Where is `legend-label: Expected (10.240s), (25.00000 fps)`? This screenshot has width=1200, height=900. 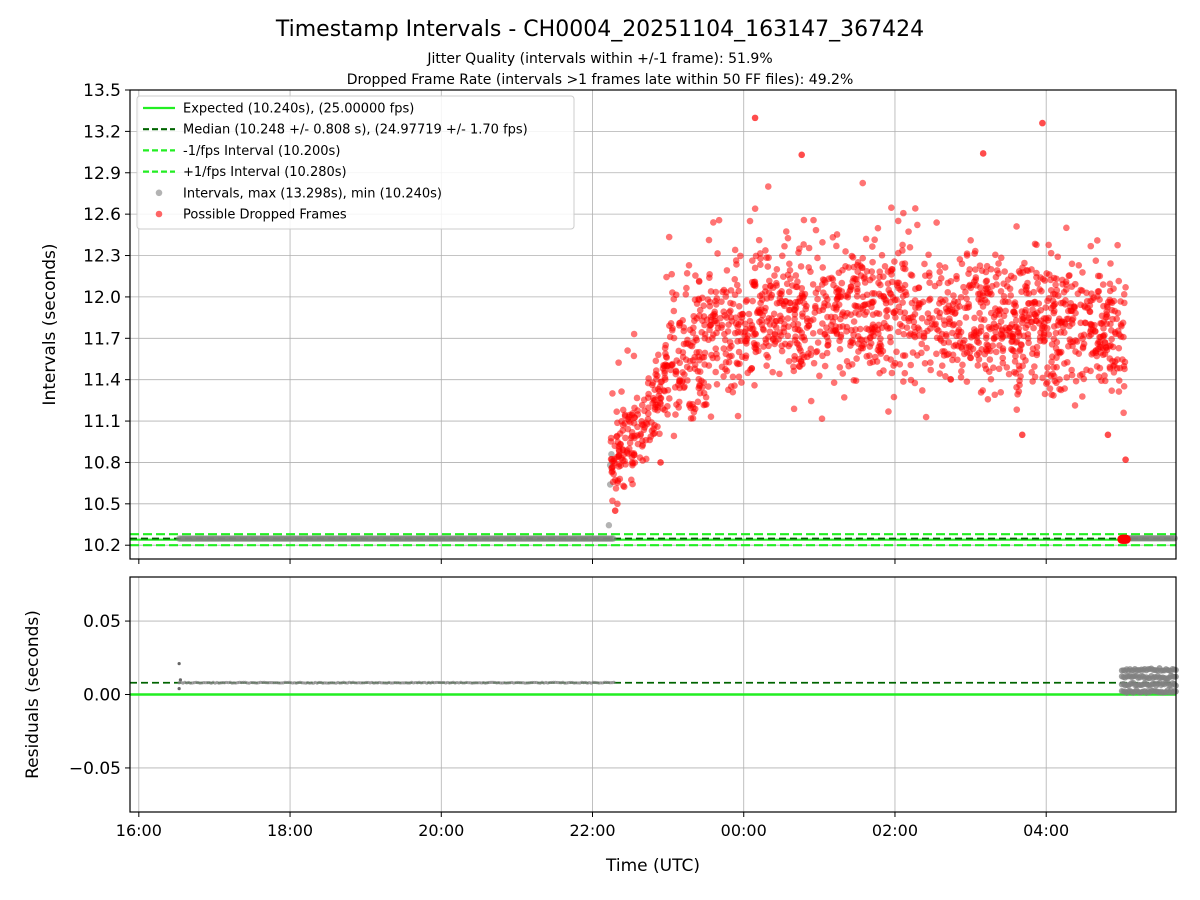 legend-label: Expected (10.240s), (25.00000 fps) is located at coordinates (298, 109).